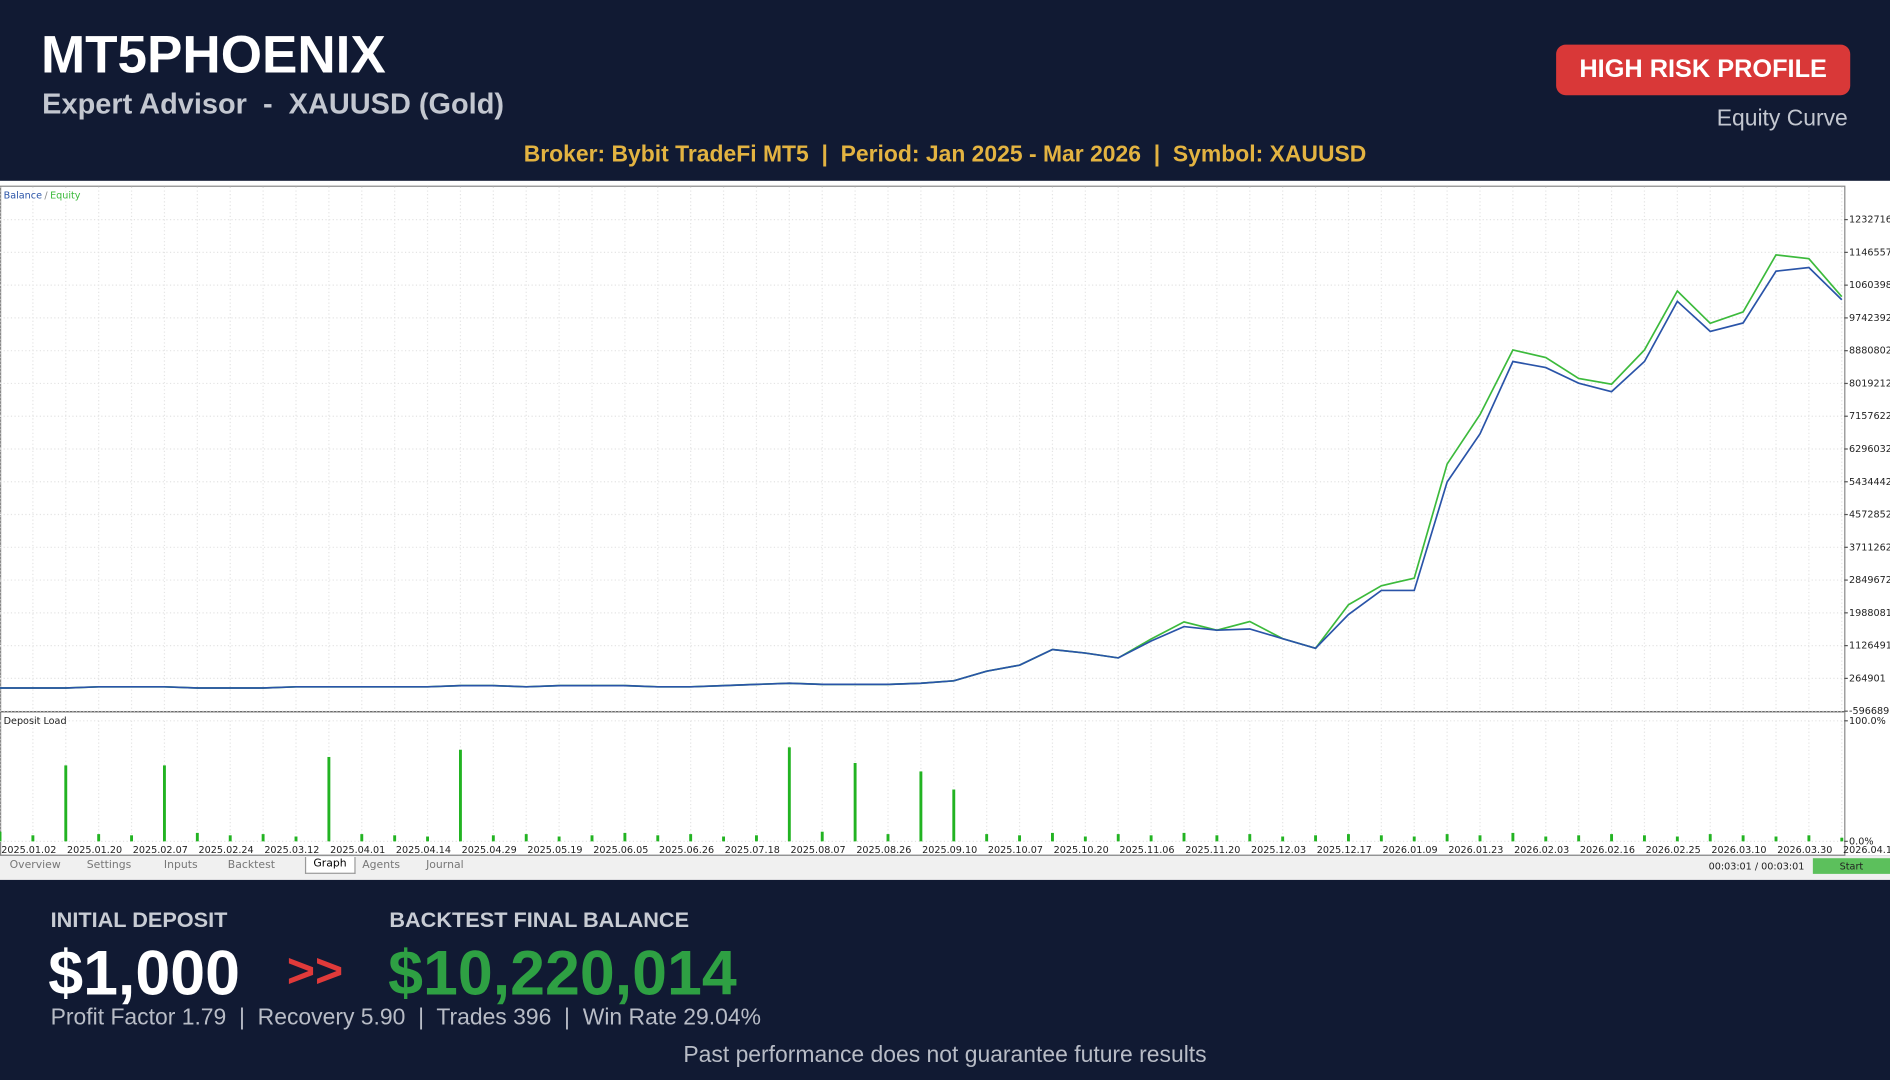 This screenshot has width=1890, height=1080. I want to click on y-tick-label: 8019212, so click(1869, 383).